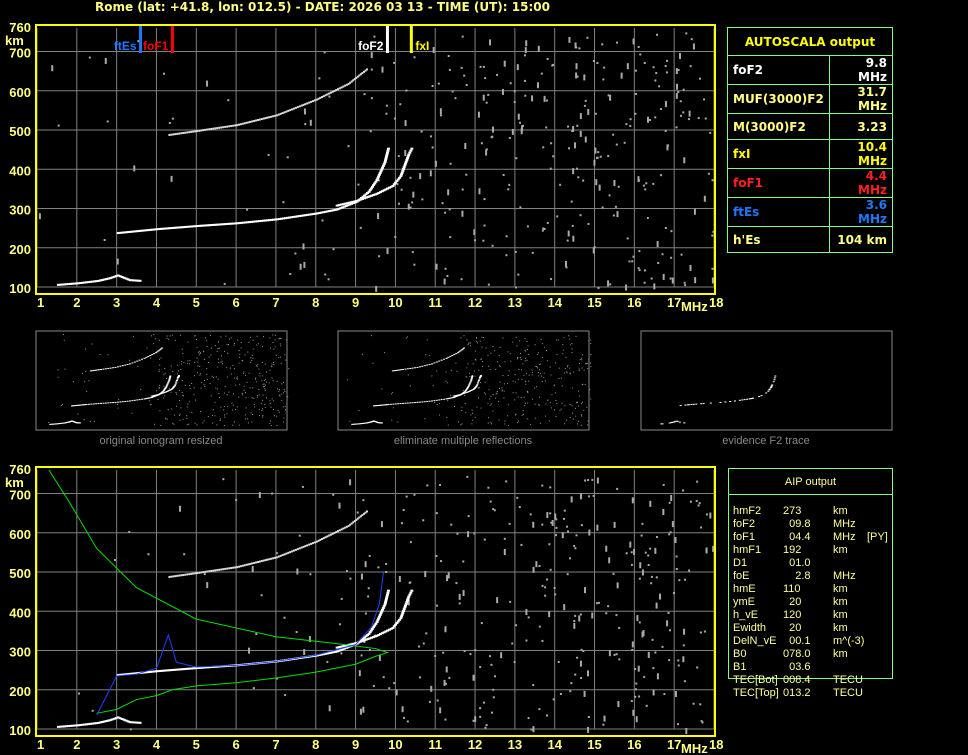 This screenshot has height=755, width=968. I want to click on marker-label-fxI: fxI, so click(422, 46).